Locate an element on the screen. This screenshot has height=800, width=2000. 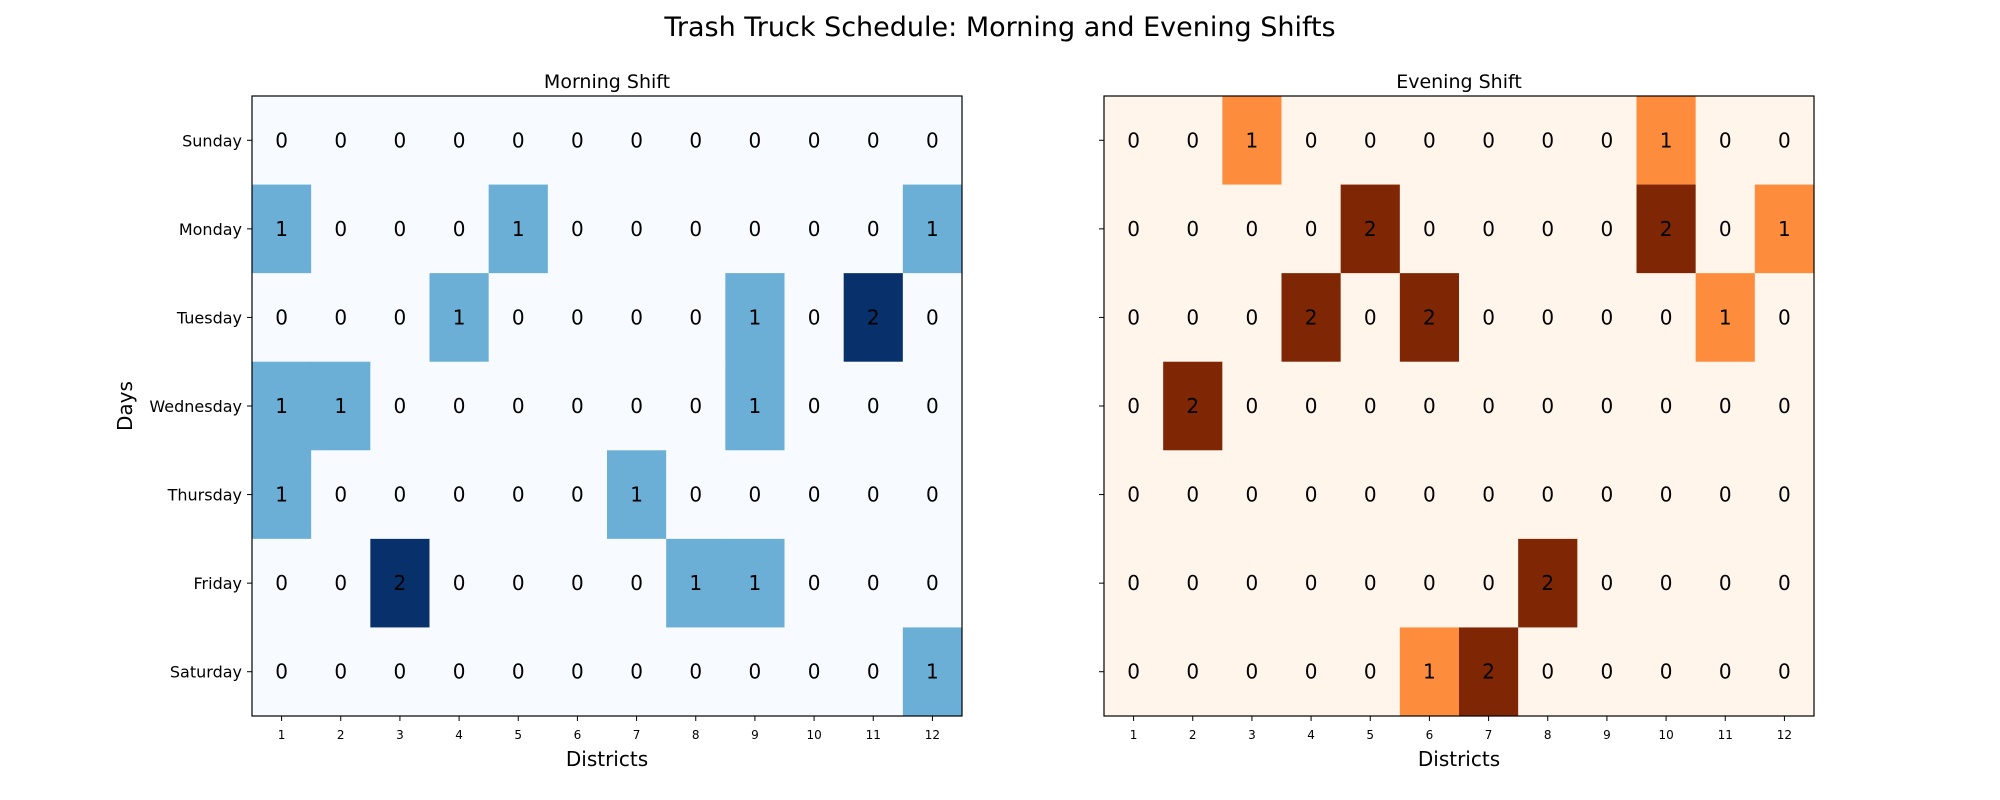
morning-shift-cell-label-tuesday-10: 0 is located at coordinates (814, 317).